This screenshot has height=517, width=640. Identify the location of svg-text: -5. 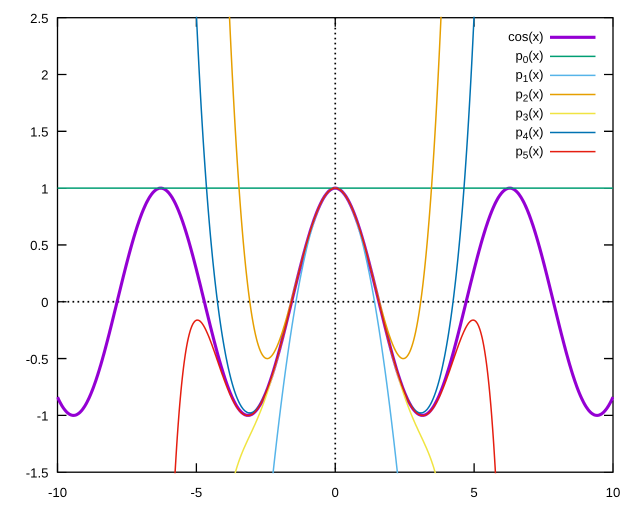
(197, 492).